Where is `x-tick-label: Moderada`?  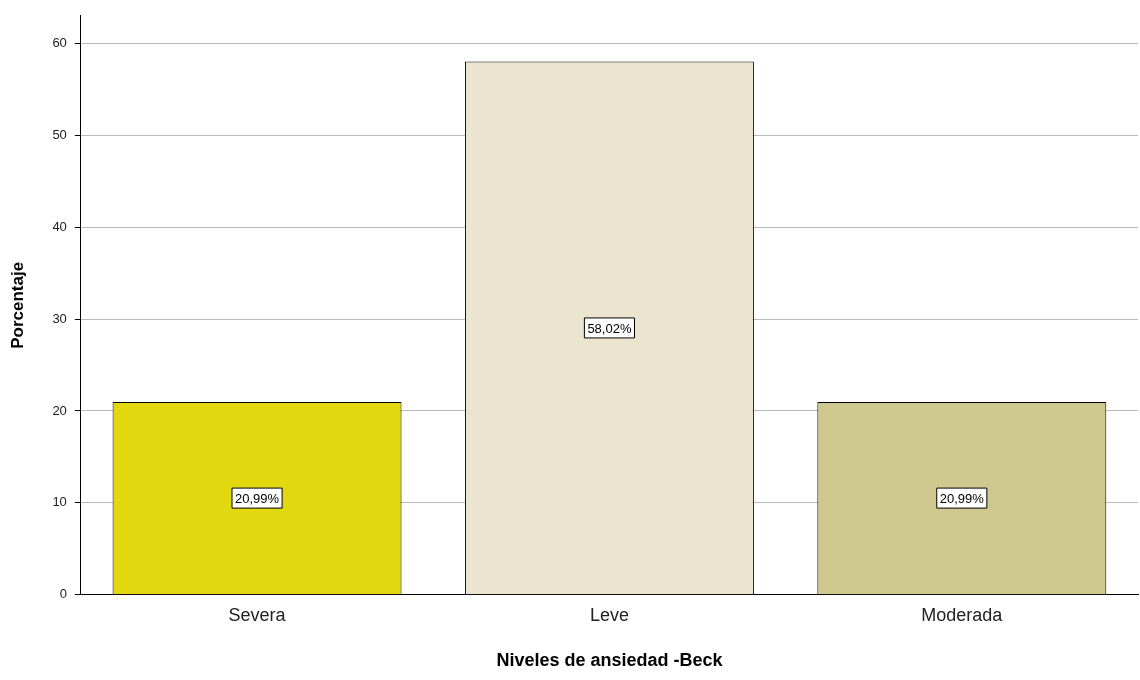
x-tick-label: Moderada is located at coordinates (962, 614).